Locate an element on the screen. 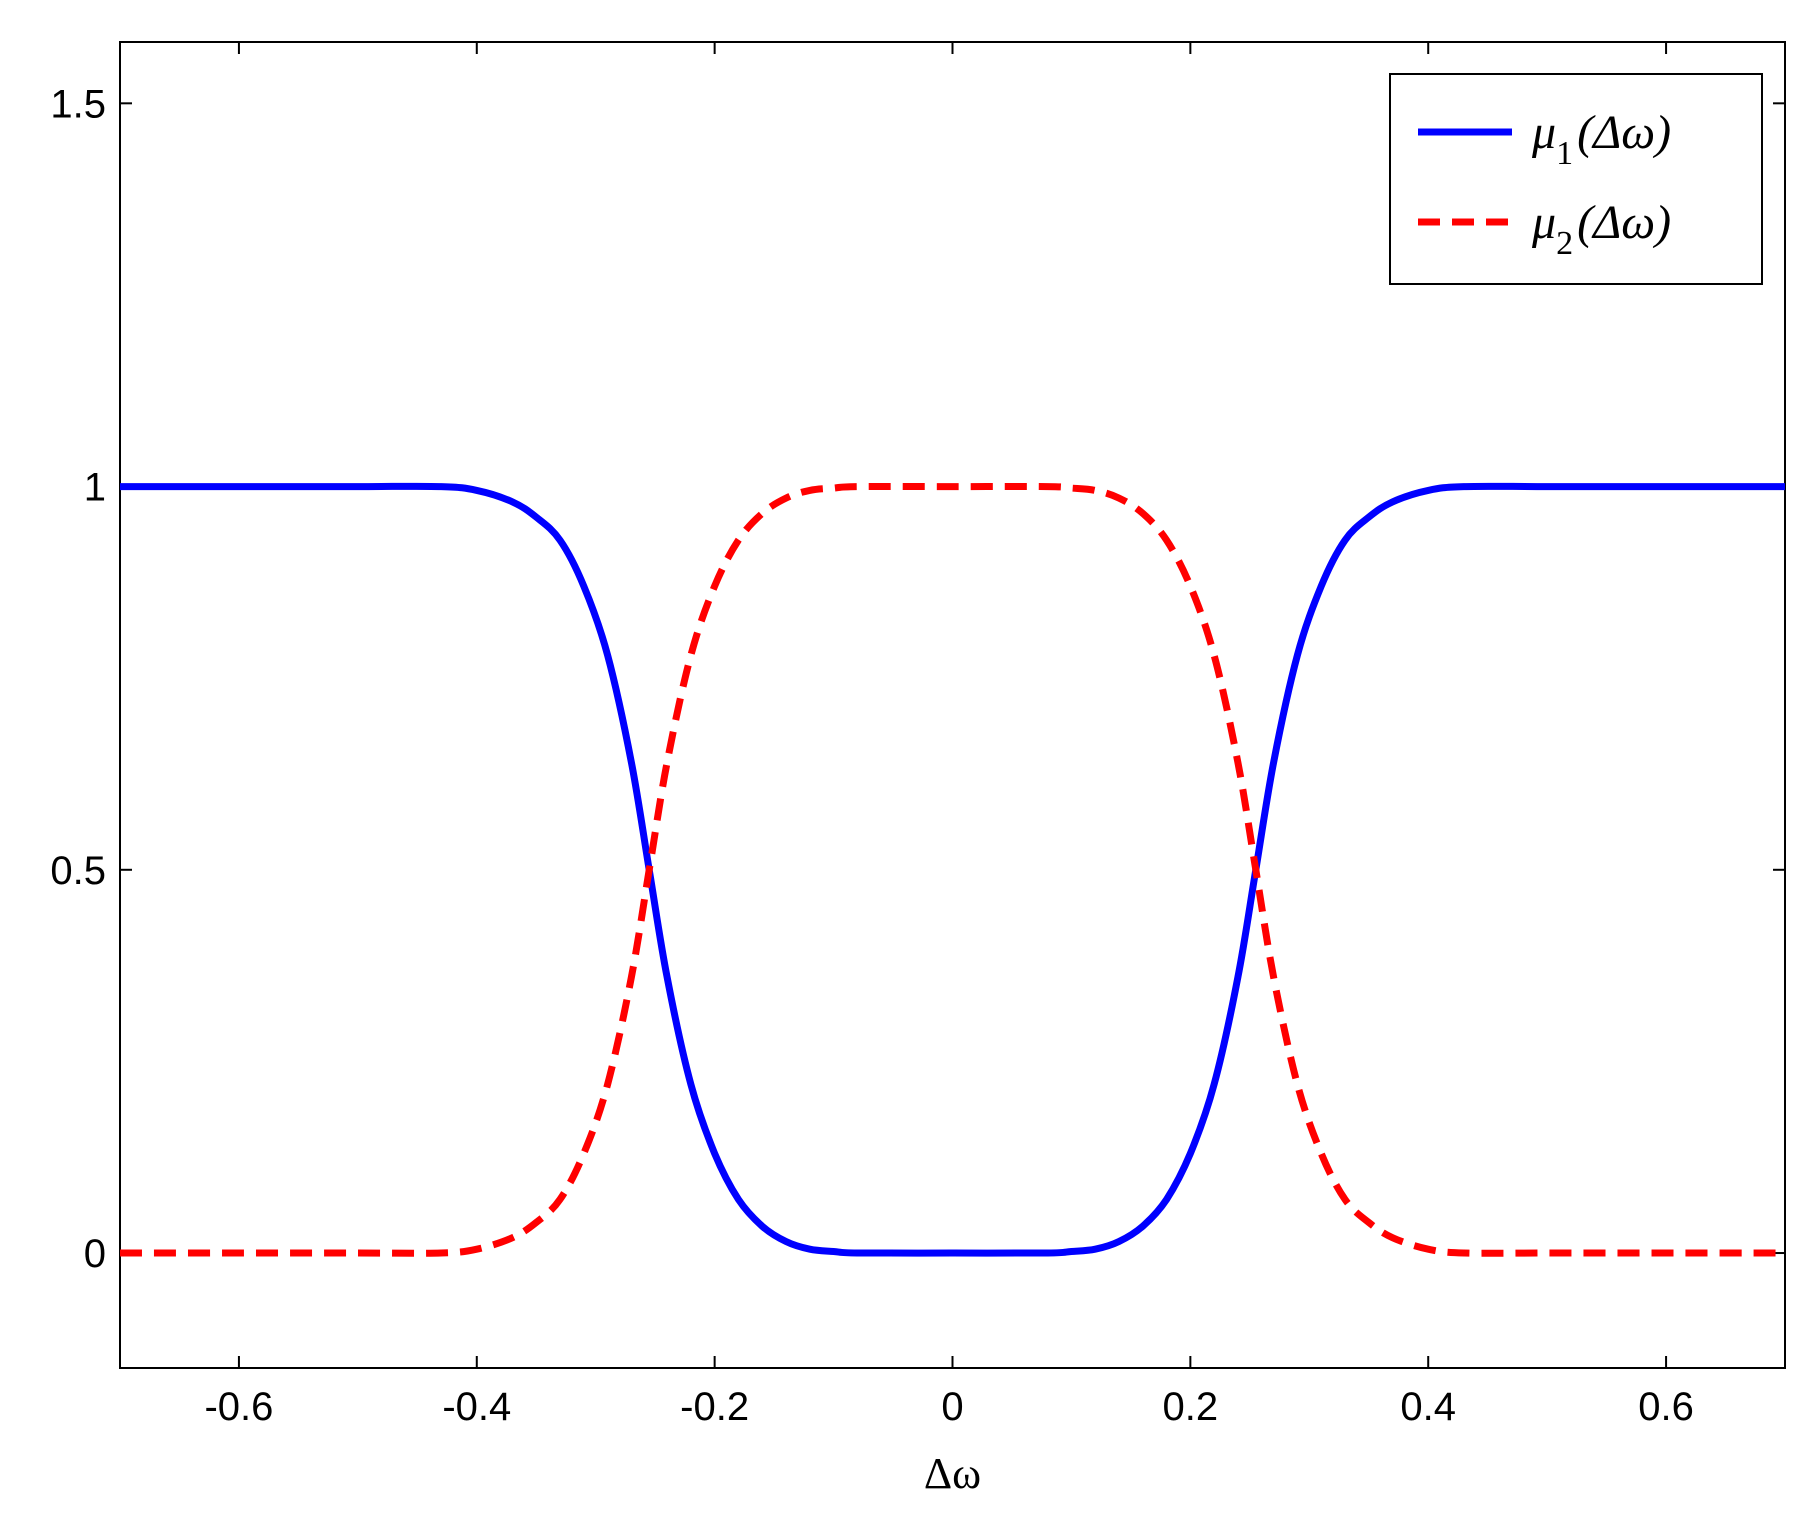  y-tick-label: 0 is located at coordinates (95, 1254).